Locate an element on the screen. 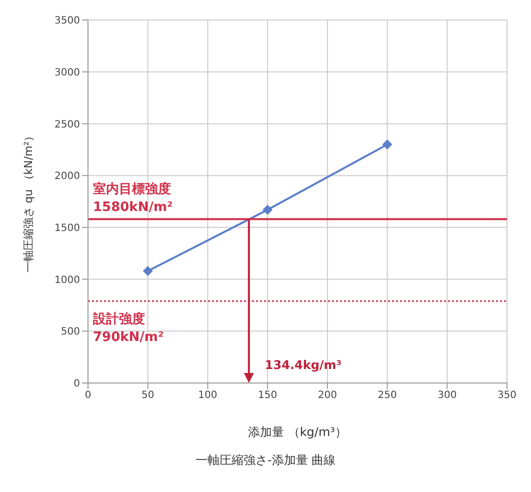 This screenshot has width=531, height=492. y-tick-label: 2500 is located at coordinates (67, 124).